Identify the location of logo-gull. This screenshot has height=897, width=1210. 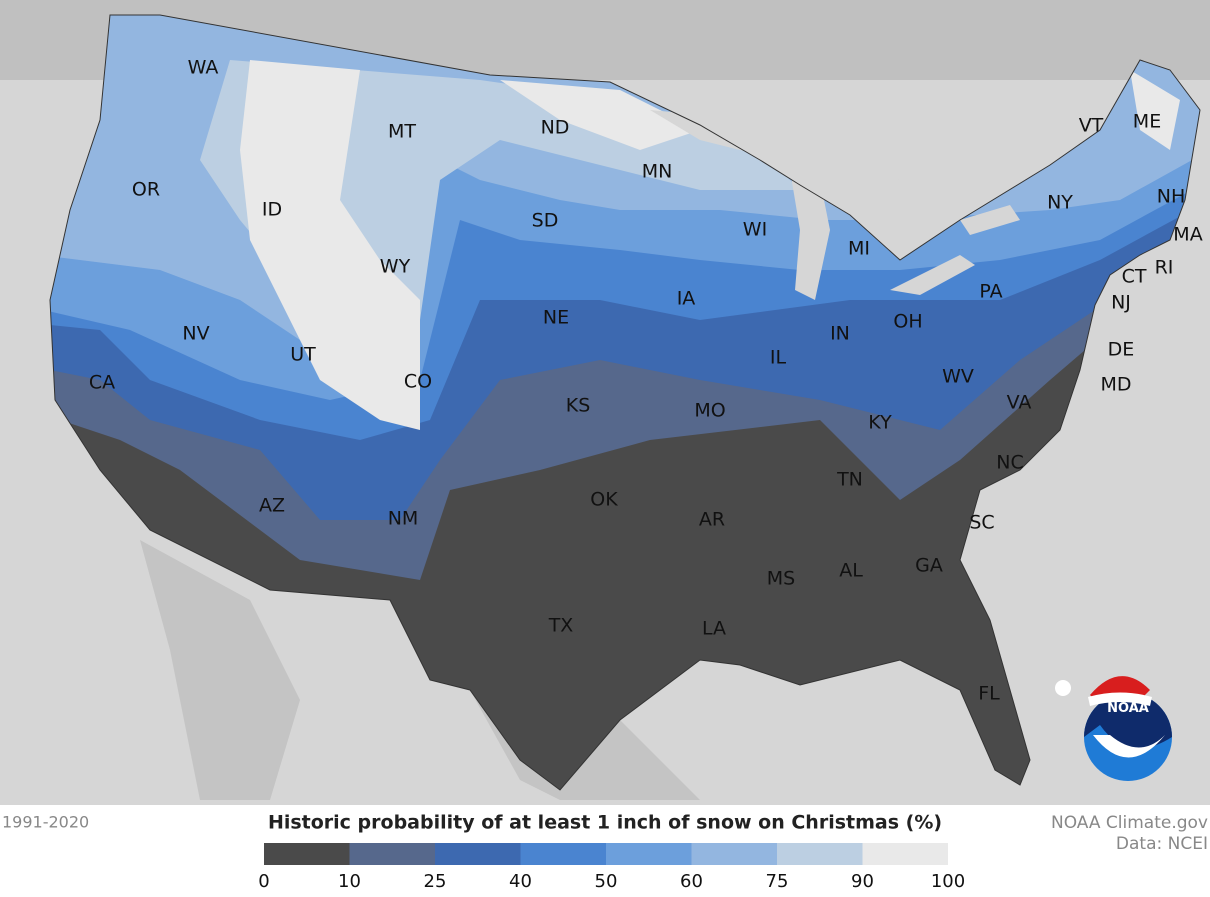
(1129, 746).